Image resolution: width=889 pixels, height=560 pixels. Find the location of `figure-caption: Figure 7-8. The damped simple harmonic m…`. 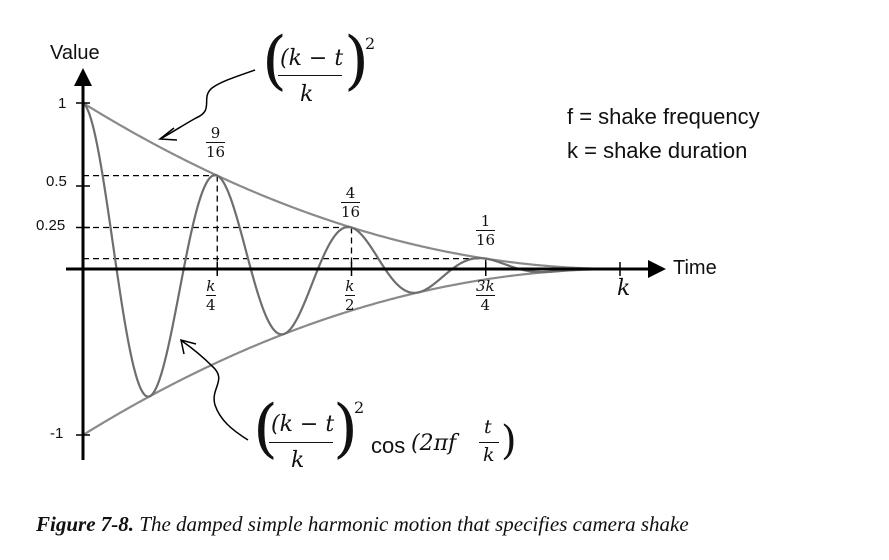

figure-caption: Figure 7-8. The damped simple harmonic m… is located at coordinates (456, 524).